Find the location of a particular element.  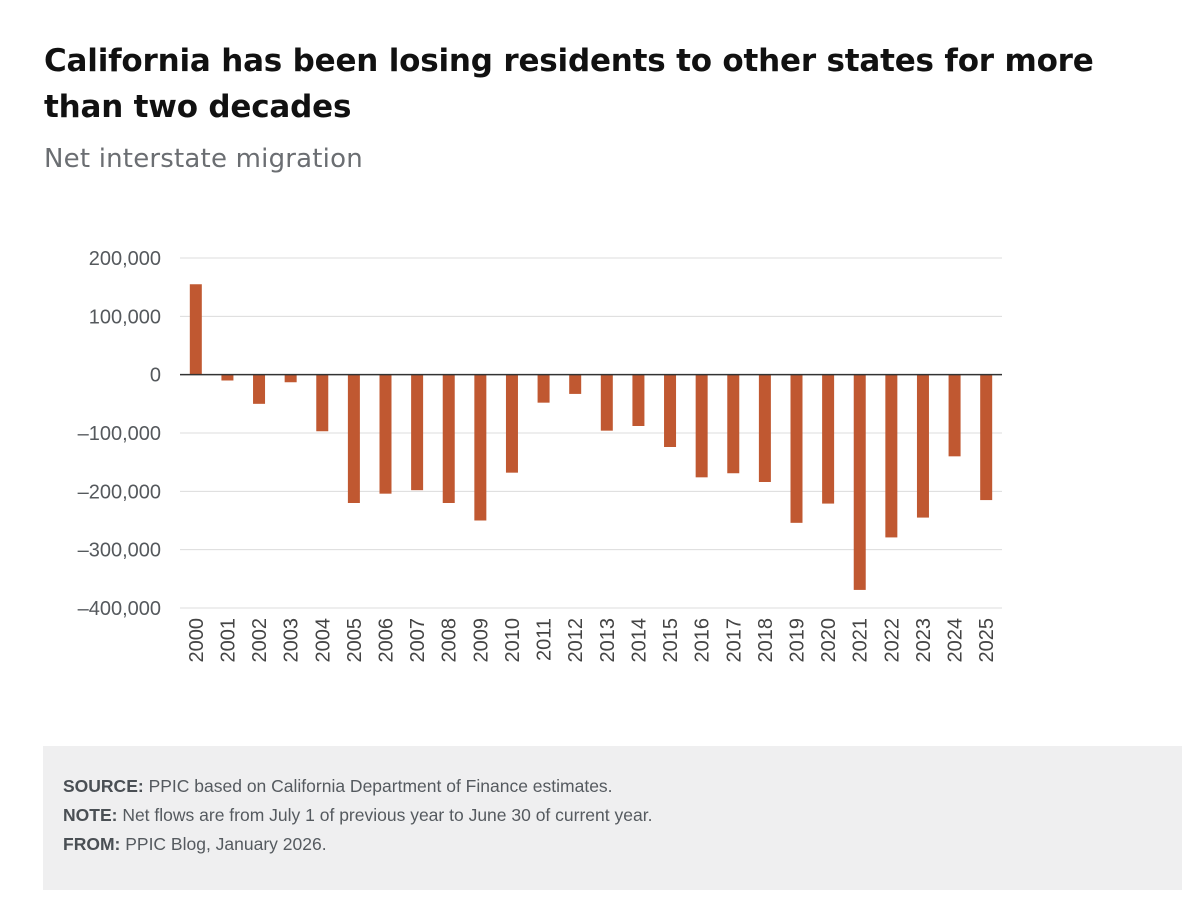

x-tick-label: 2022 is located at coordinates (892, 640).